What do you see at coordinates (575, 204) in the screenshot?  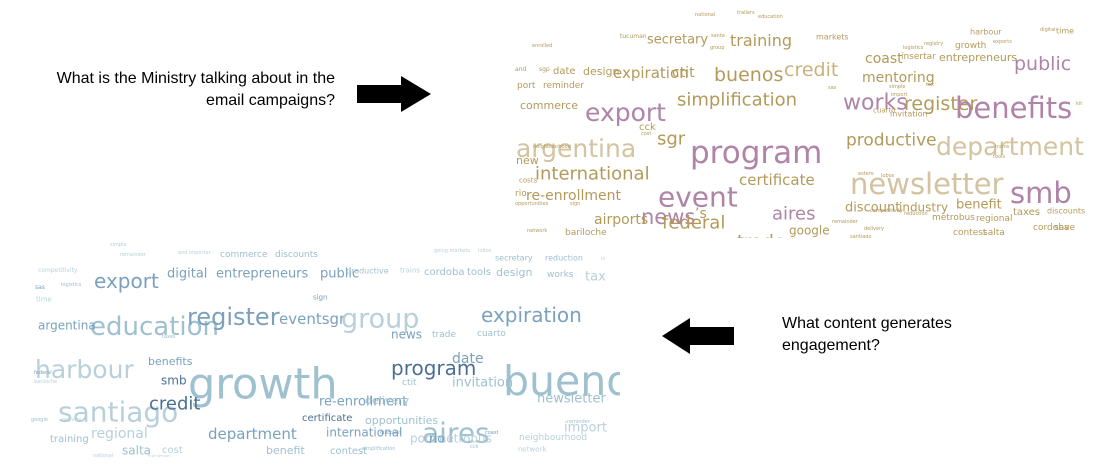 I see `campaigns-word-sign: sign` at bounding box center [575, 204].